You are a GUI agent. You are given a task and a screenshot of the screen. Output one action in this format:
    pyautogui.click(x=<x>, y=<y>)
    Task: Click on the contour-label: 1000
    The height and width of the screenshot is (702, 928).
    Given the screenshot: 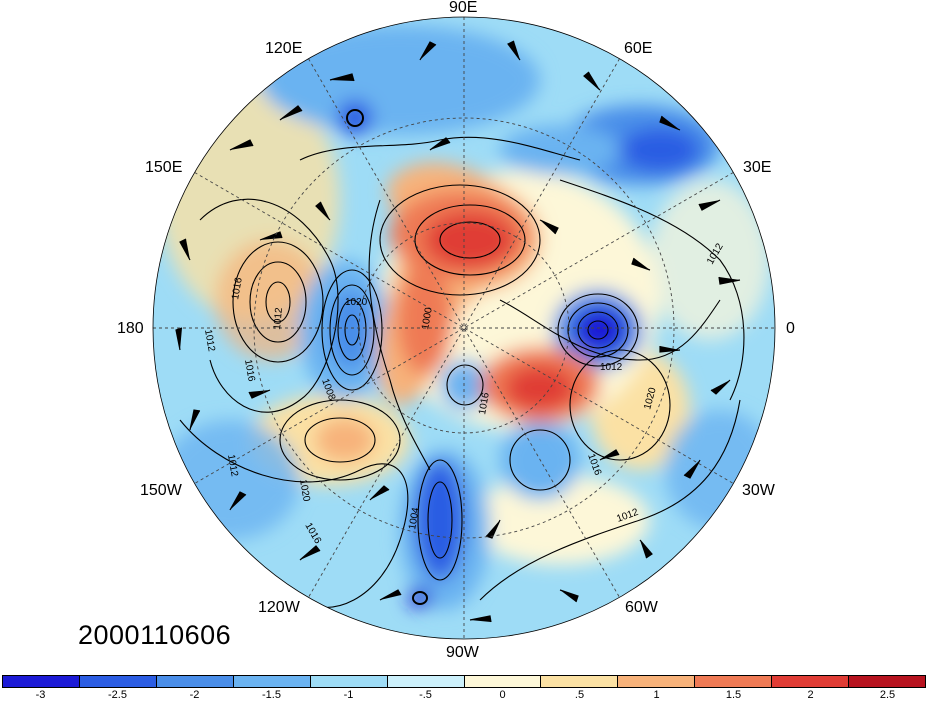 What is the action you would take?
    pyautogui.click(x=427, y=318)
    